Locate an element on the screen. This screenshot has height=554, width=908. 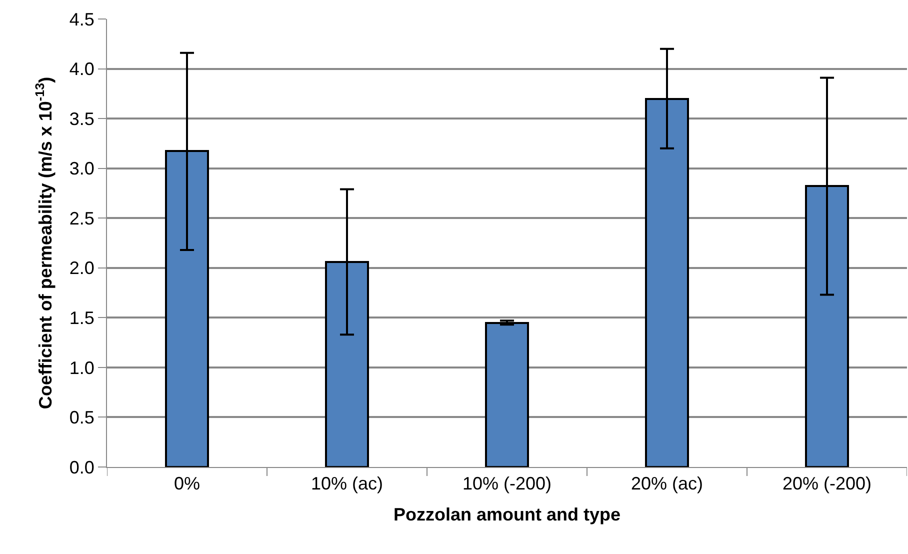
x-tick-label: 0% is located at coordinates (187, 484).